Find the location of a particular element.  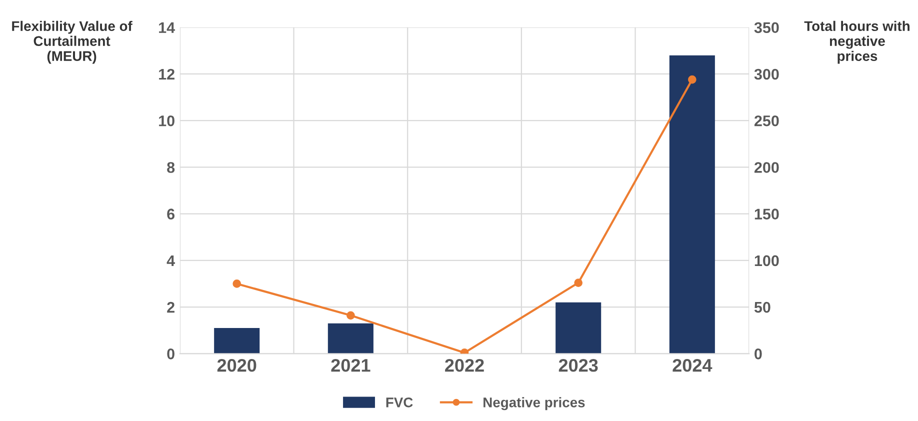

y-tick-label: 2 is located at coordinates (170, 307).